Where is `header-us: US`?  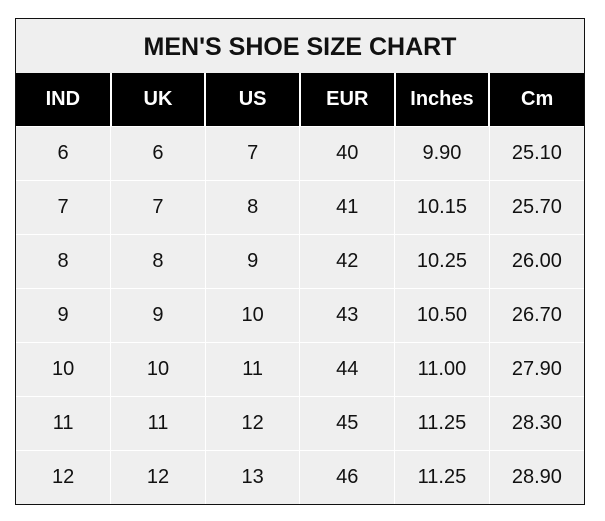
header-us: US is located at coordinates (252, 100).